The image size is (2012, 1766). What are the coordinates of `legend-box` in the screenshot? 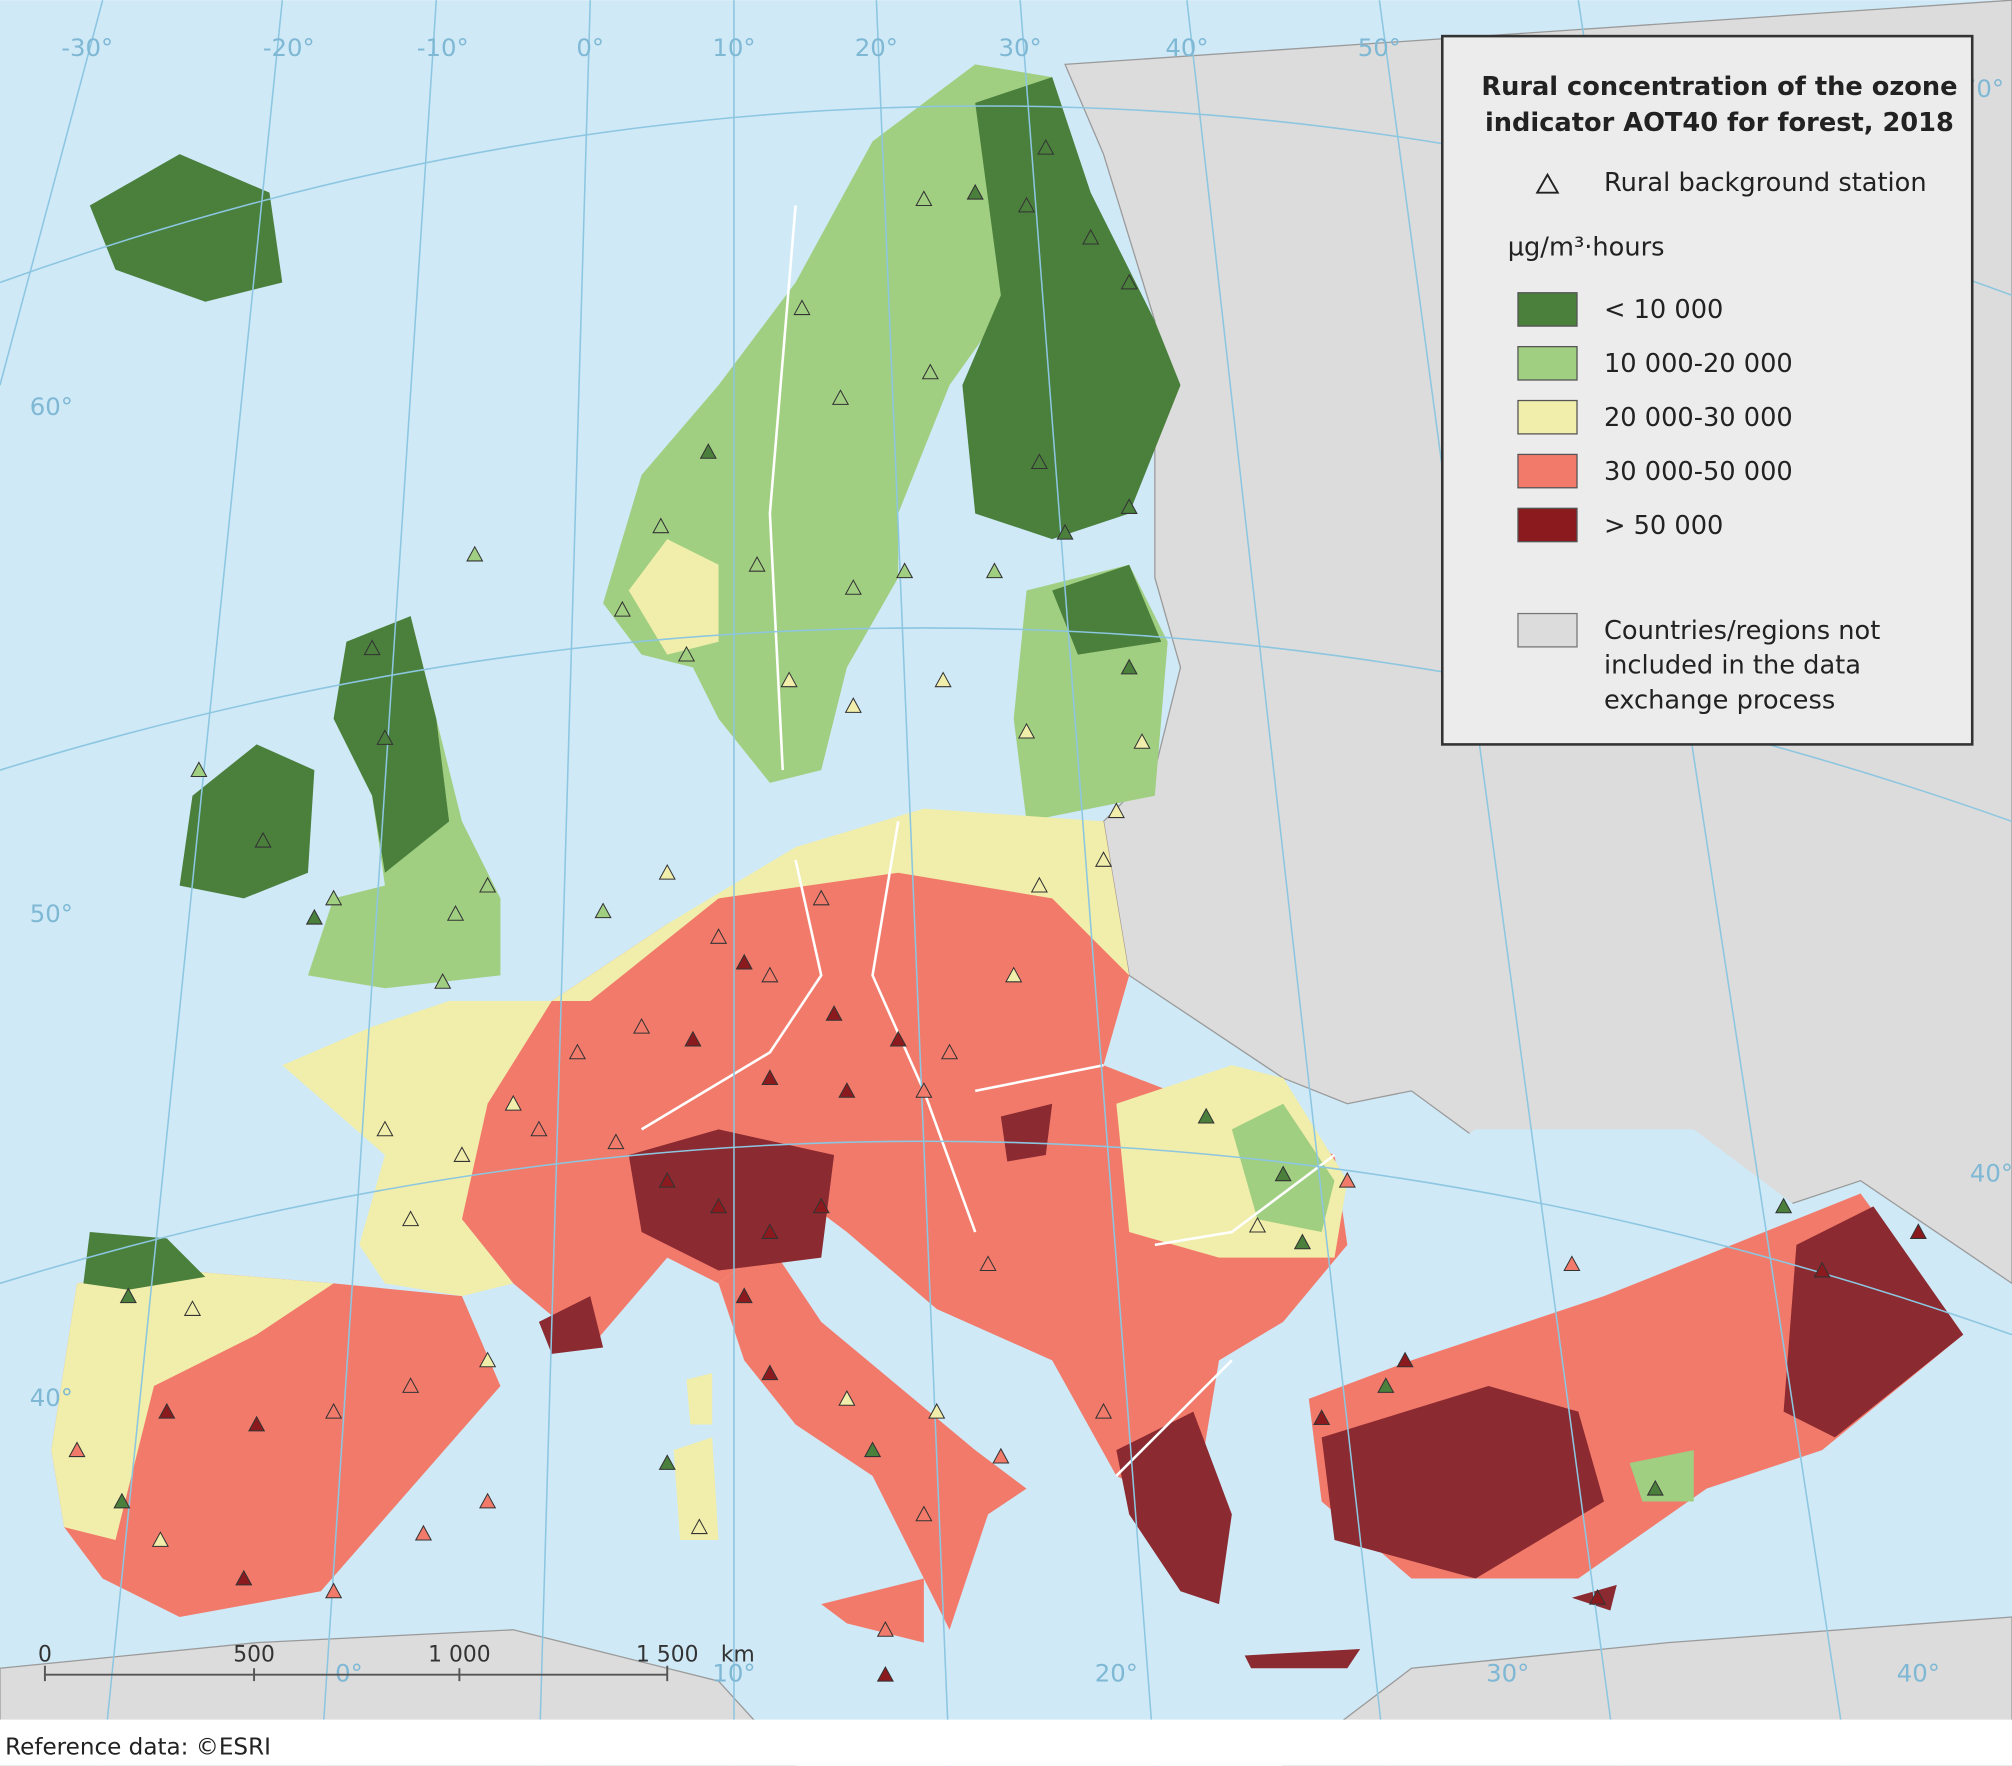 It's located at (1707, 390).